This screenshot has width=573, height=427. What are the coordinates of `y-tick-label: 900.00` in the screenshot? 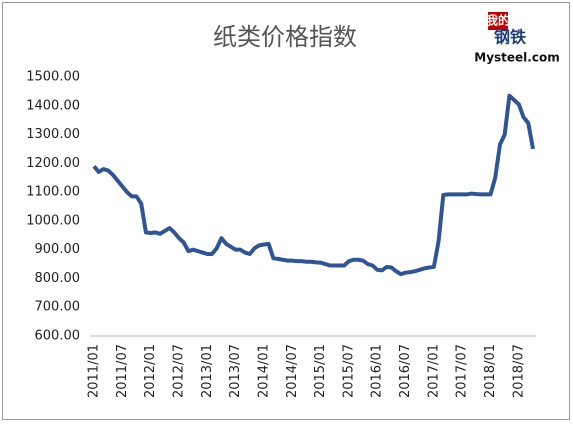 It's located at (58, 249).